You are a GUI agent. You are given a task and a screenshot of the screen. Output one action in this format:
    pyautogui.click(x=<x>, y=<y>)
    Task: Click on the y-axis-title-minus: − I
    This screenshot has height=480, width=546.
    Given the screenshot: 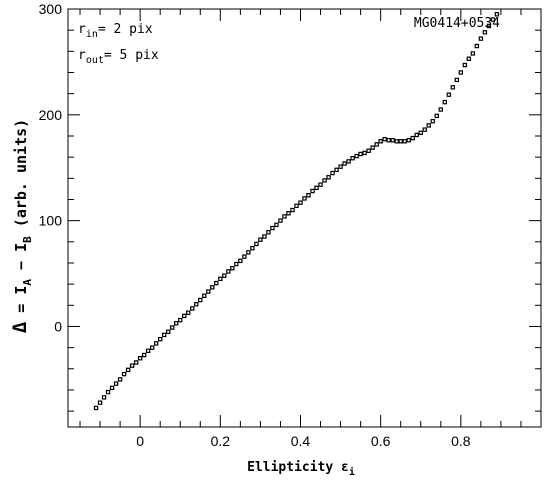 What is the action you would take?
    pyautogui.click(x=21, y=261)
    